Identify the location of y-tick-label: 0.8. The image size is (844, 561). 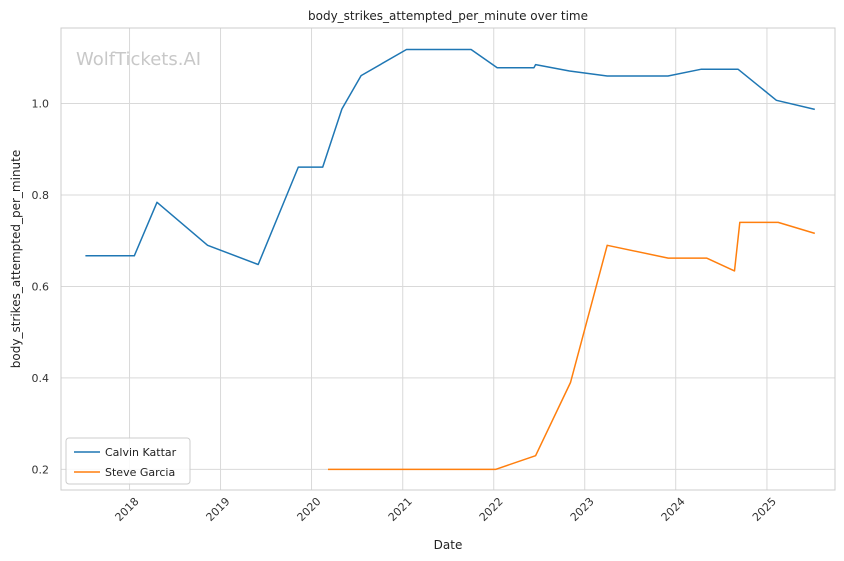
(41, 195).